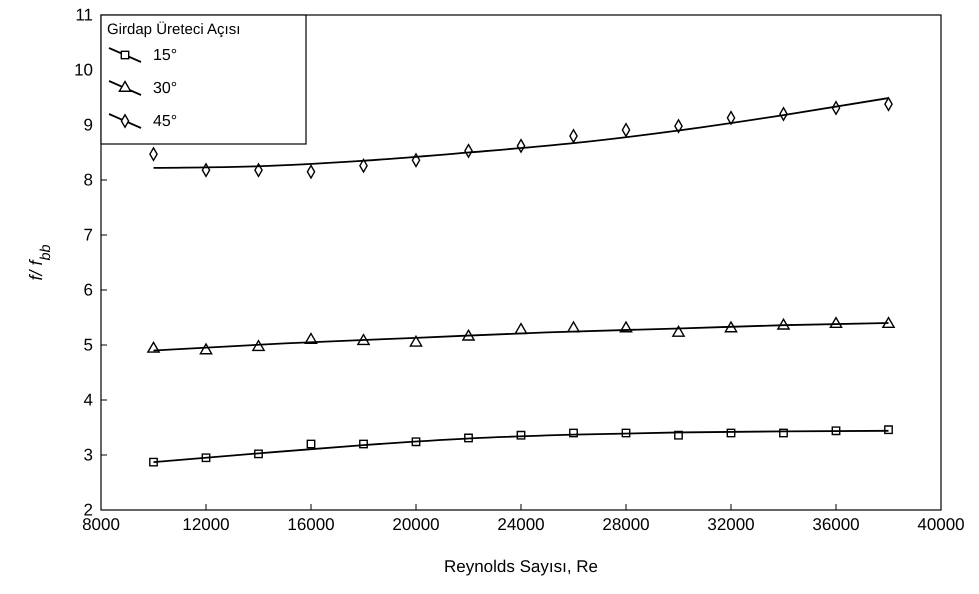 Image resolution: width=979 pixels, height=594 pixels. What do you see at coordinates (941, 524) in the screenshot?
I see `x-tick-label: 40000` at bounding box center [941, 524].